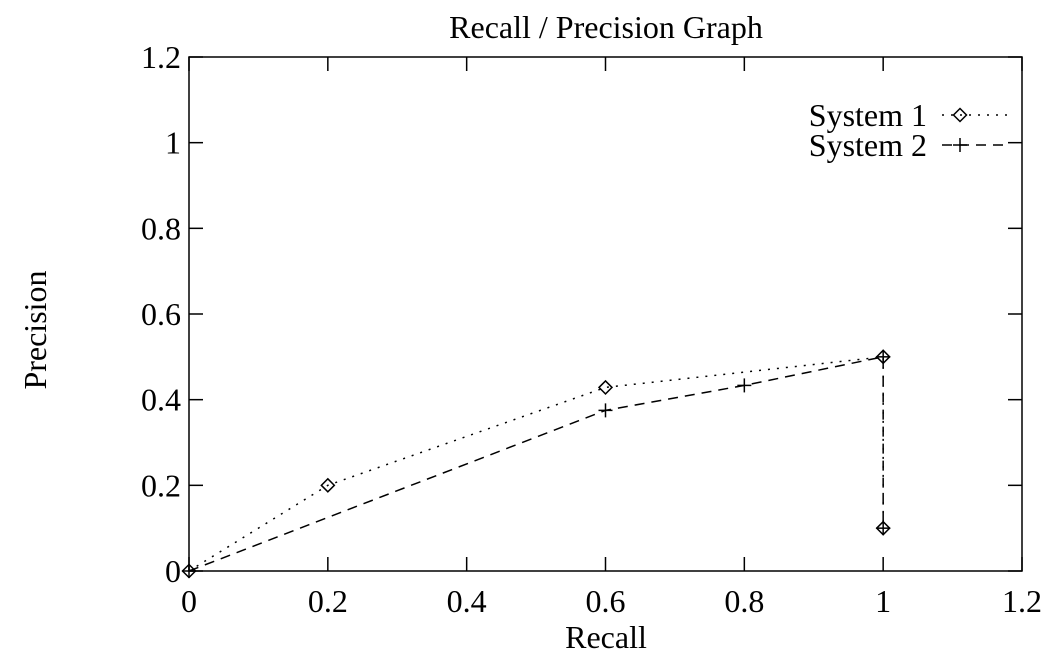 Image resolution: width=1061 pixels, height=654 pixels. I want to click on x-tick-label: 0.8, so click(744, 601).